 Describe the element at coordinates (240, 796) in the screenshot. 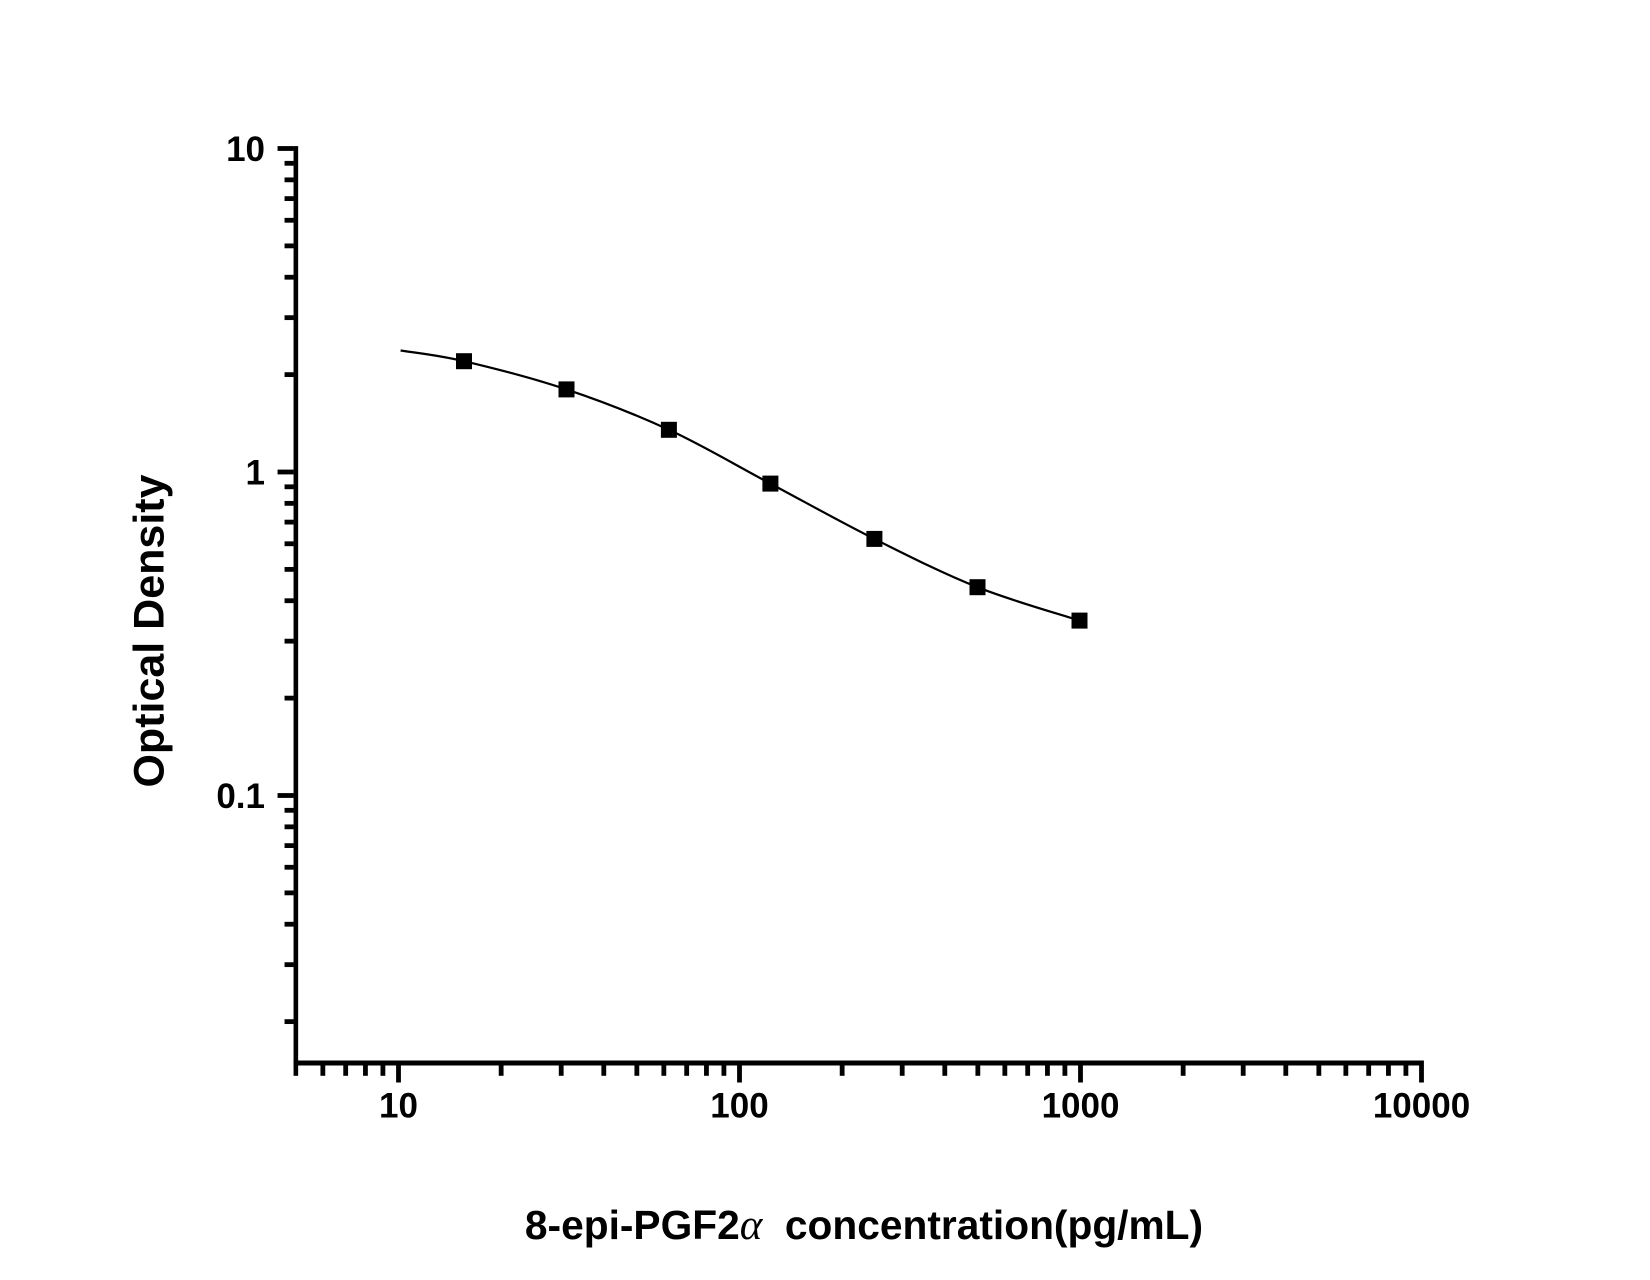

I see `svg-text: 0.1` at that location.